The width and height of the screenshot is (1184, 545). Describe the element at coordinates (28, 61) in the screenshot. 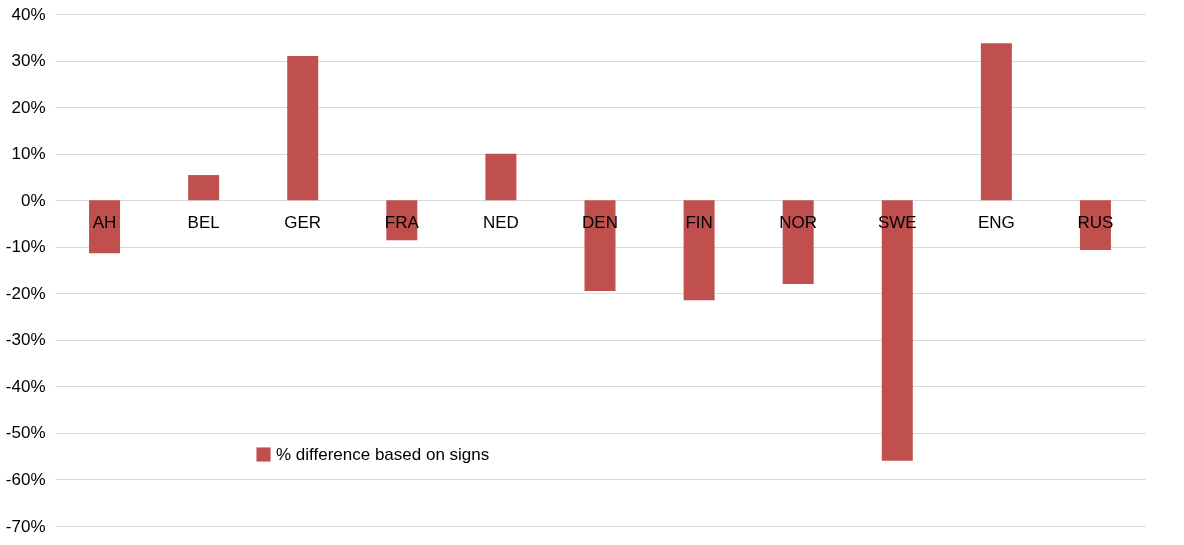

I see `y-tick-label: 30%` at that location.